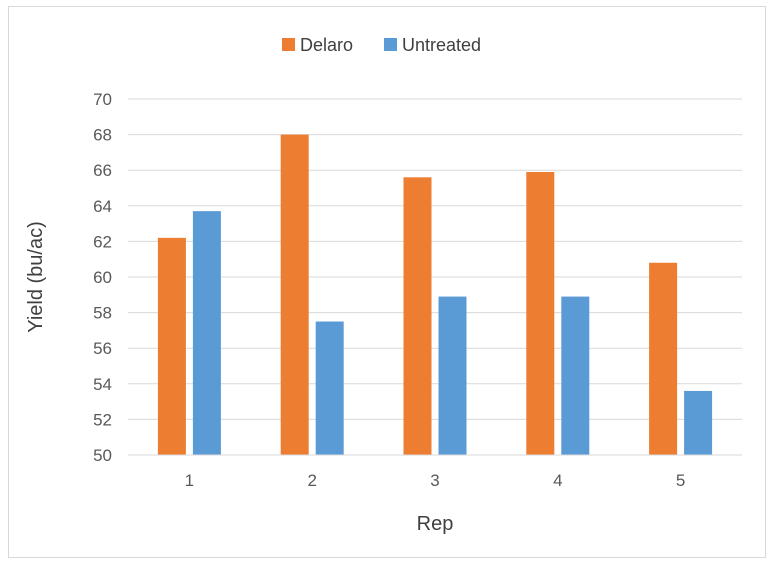  Describe the element at coordinates (680, 480) in the screenshot. I see `x-tick-label: 5` at that location.